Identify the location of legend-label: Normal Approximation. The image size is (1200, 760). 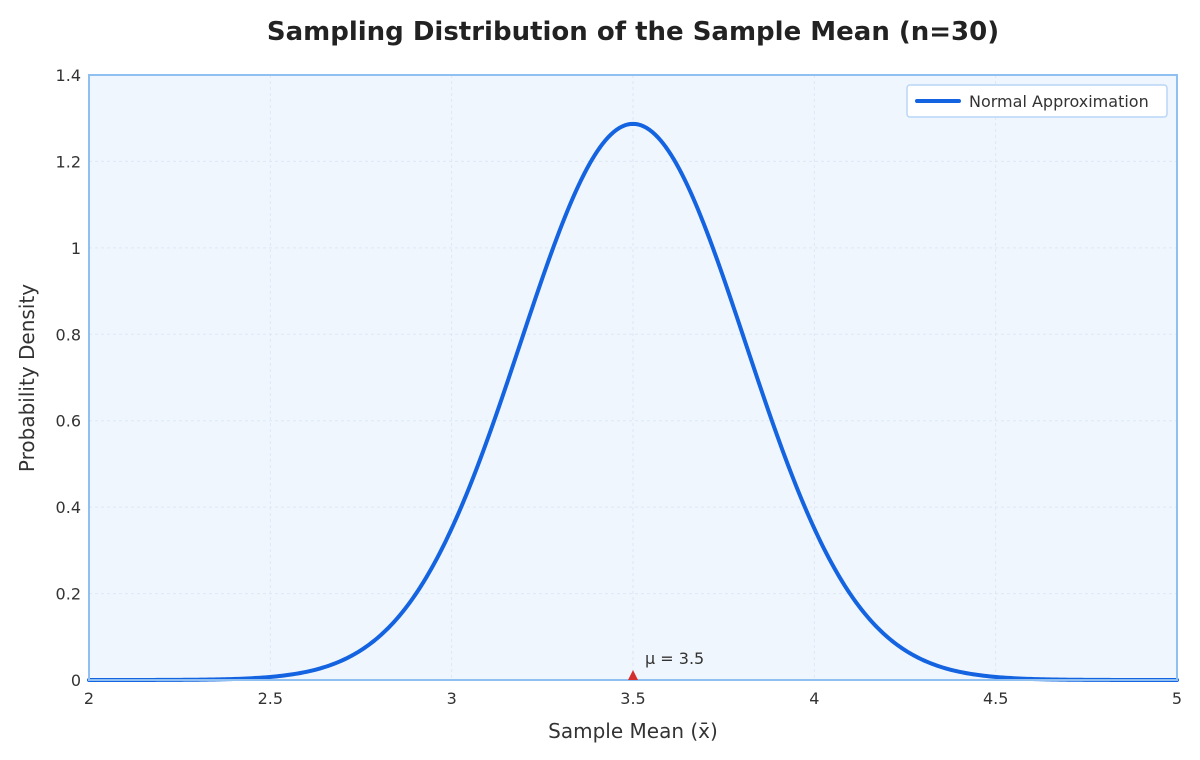
(1059, 101).